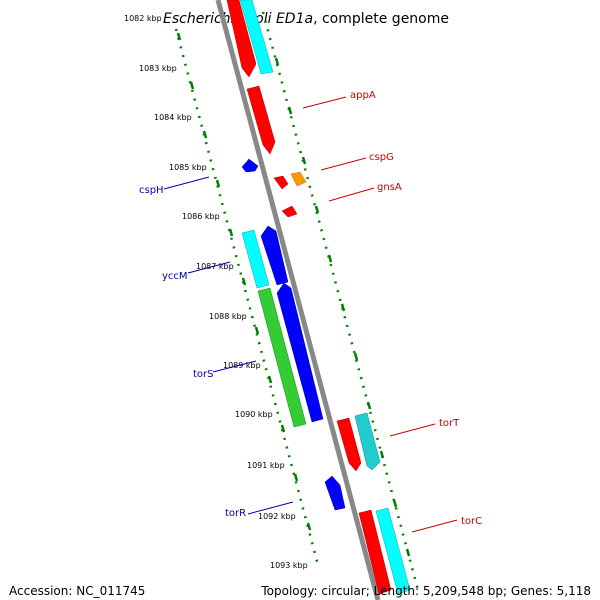 Image resolution: width=600 pixels, height=600 pixels. What do you see at coordinates (143, 18) in the screenshot?
I see `tick-label: 1082 kbp` at bounding box center [143, 18].